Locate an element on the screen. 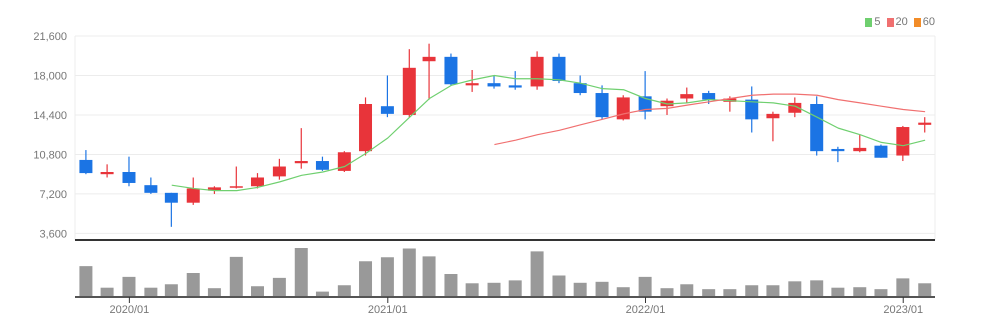  y-tick-label: 10,800 is located at coordinates (50, 155).